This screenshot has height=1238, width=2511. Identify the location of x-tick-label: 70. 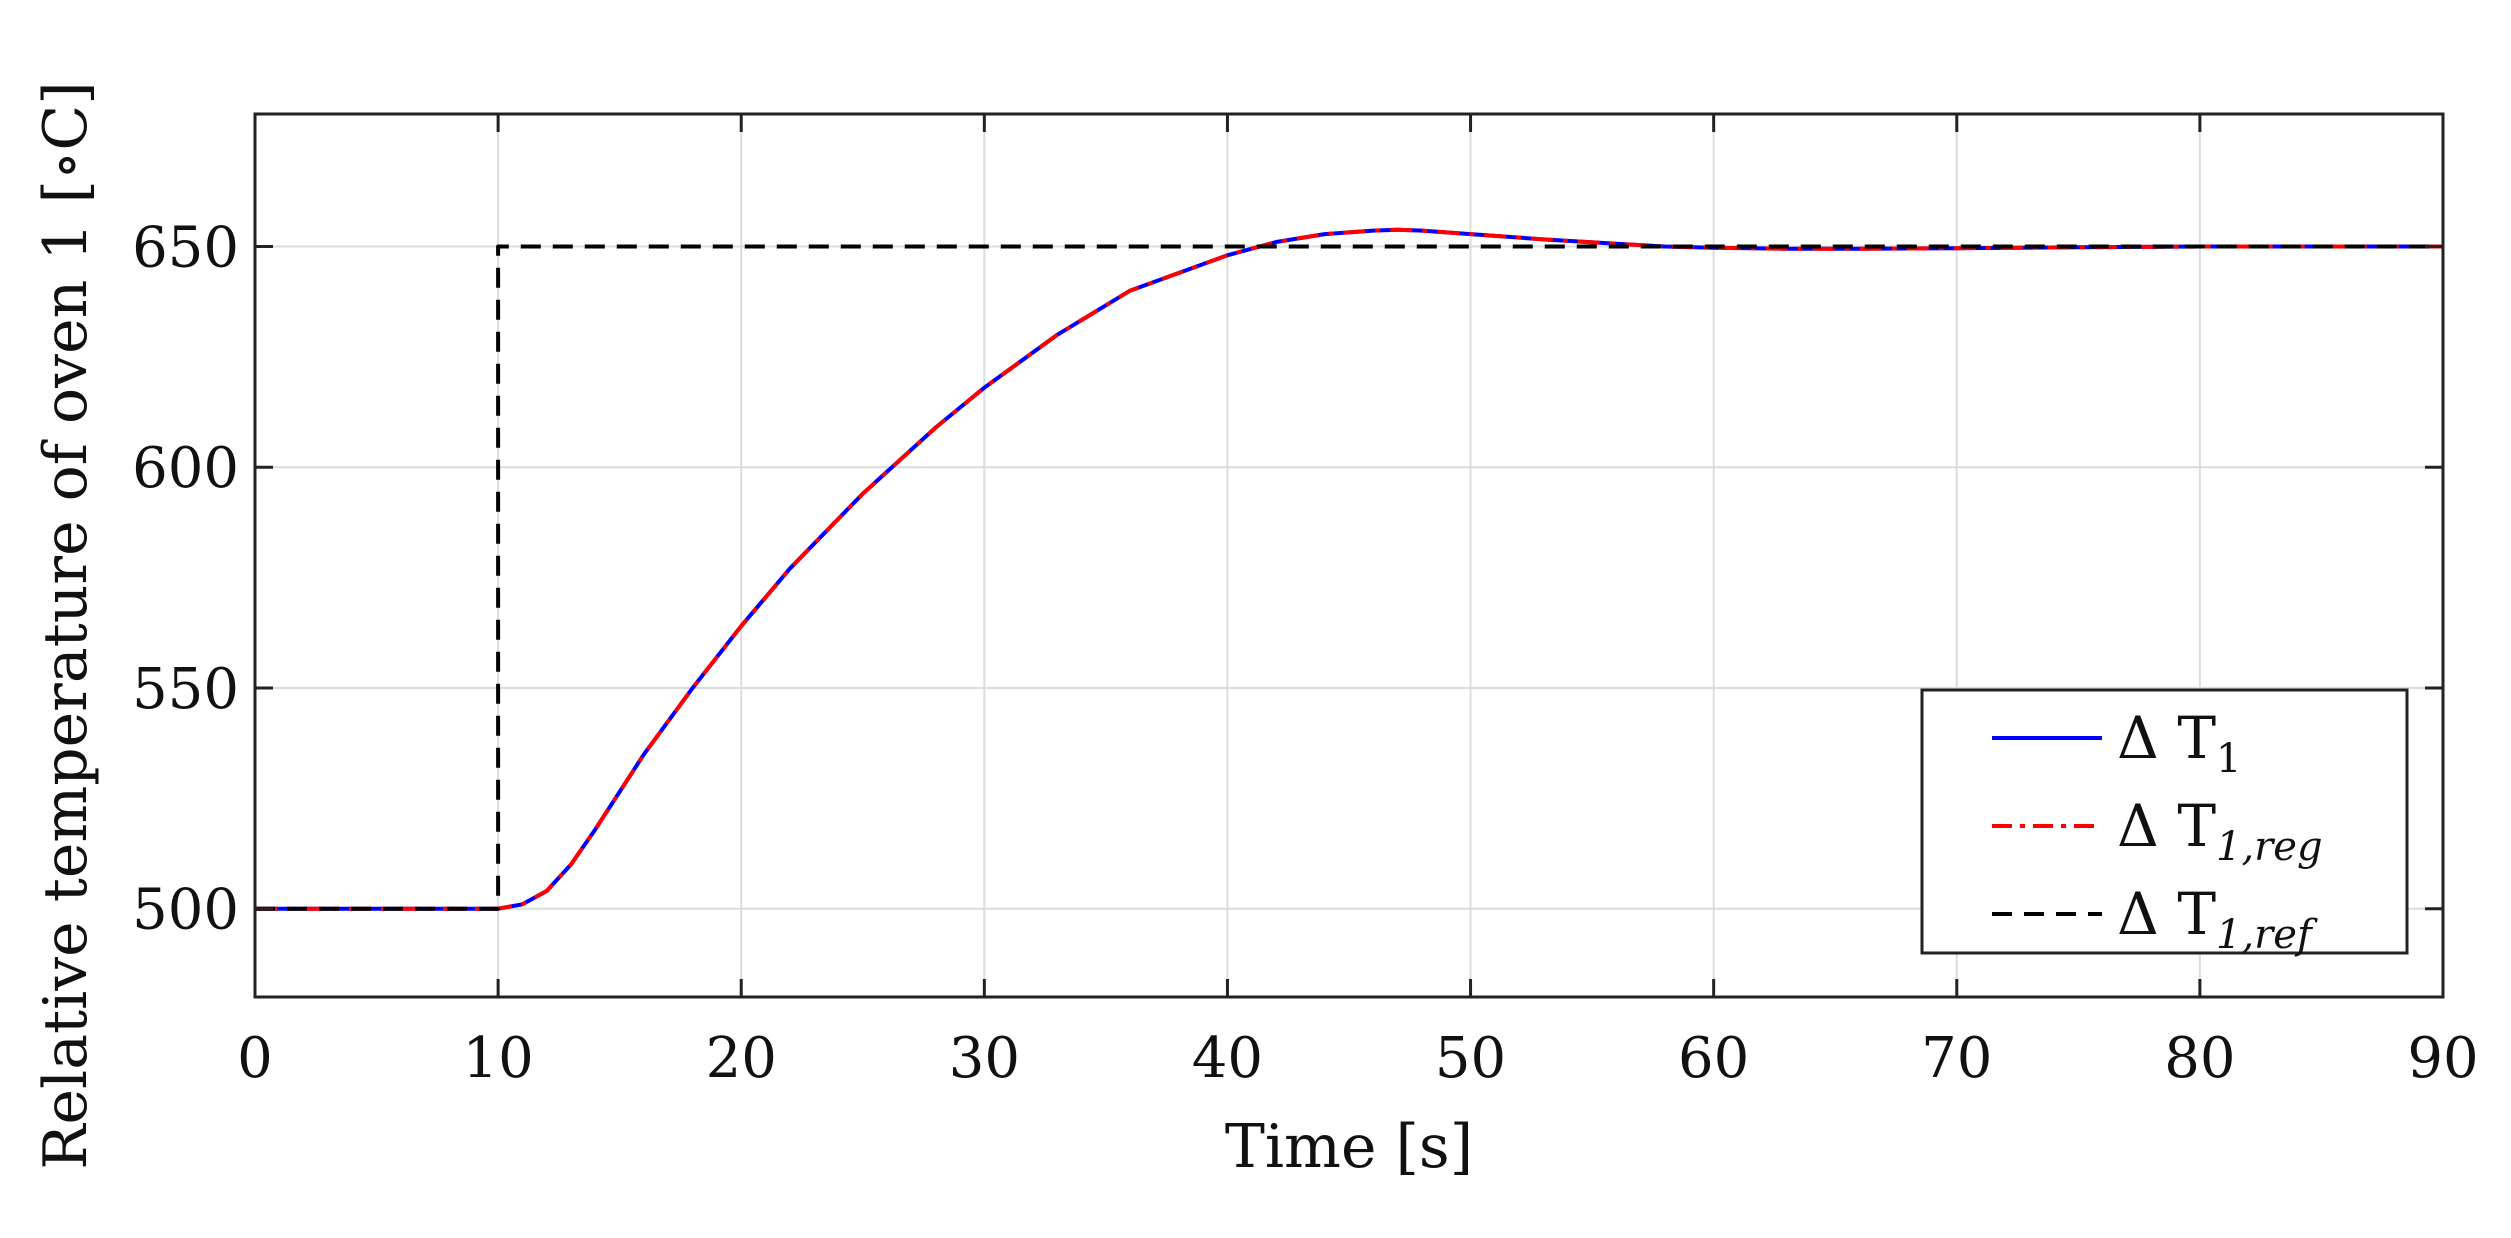
(1956, 1058).